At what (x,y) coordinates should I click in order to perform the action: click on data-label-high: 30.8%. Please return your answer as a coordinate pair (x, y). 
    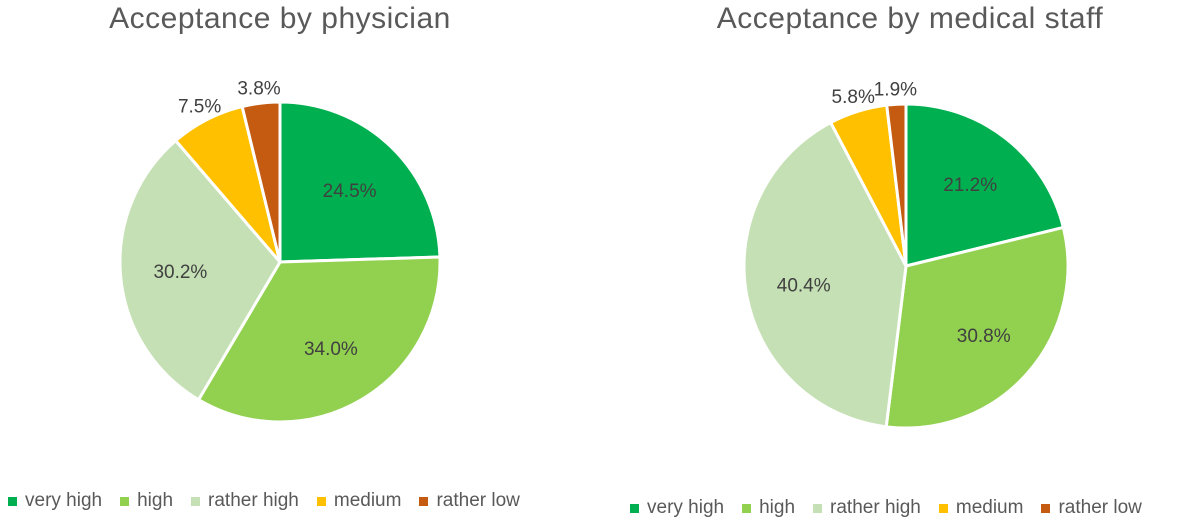
    Looking at the image, I should click on (984, 336).